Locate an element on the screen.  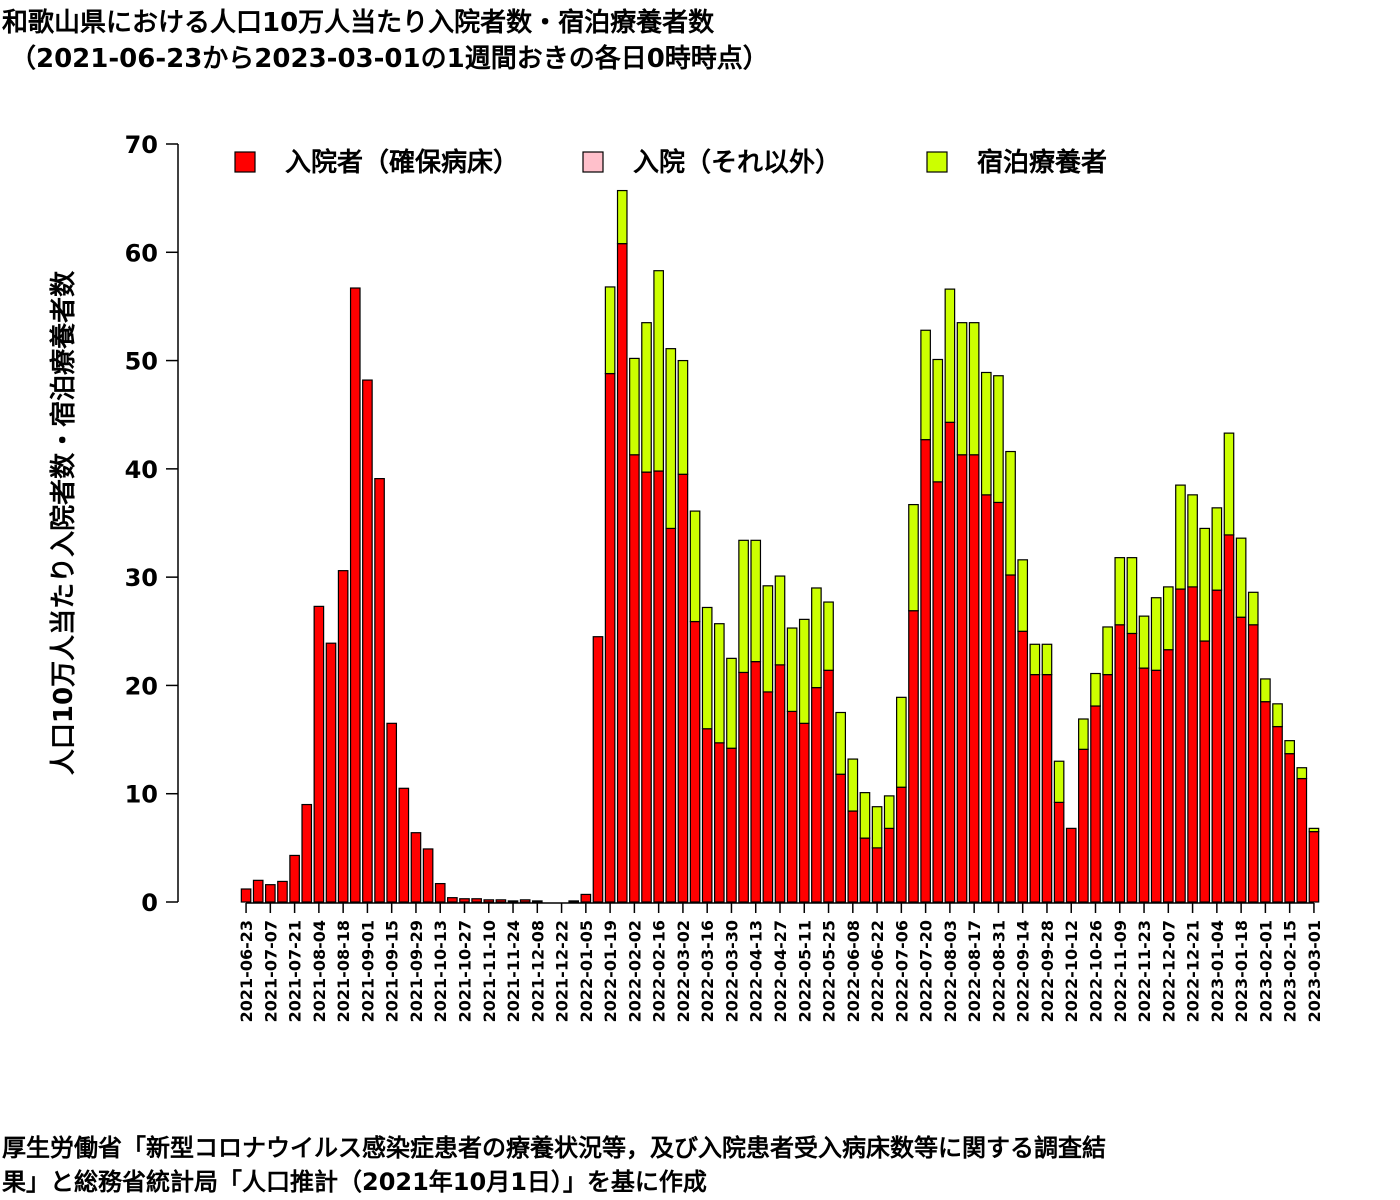
chart-title: 和歌山県における人口10万人当たり入院者数・宿泊療養者数 is located at coordinates (358, 23).